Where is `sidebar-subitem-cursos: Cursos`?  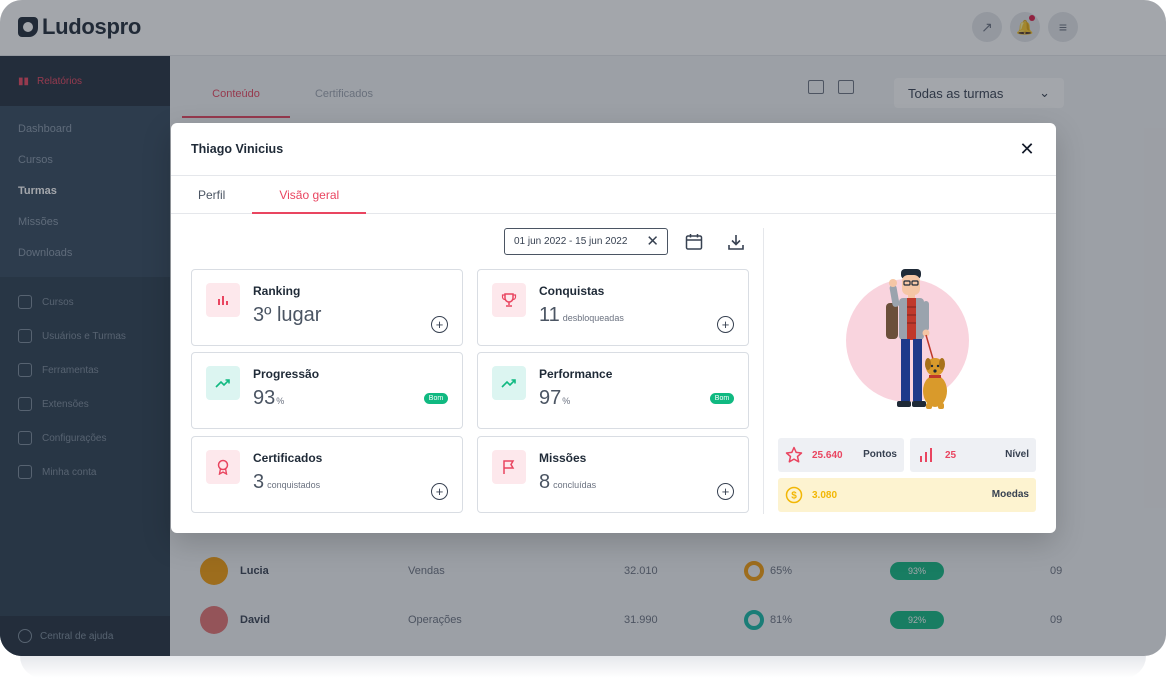
sidebar-subitem-cursos: Cursos is located at coordinates (35, 160).